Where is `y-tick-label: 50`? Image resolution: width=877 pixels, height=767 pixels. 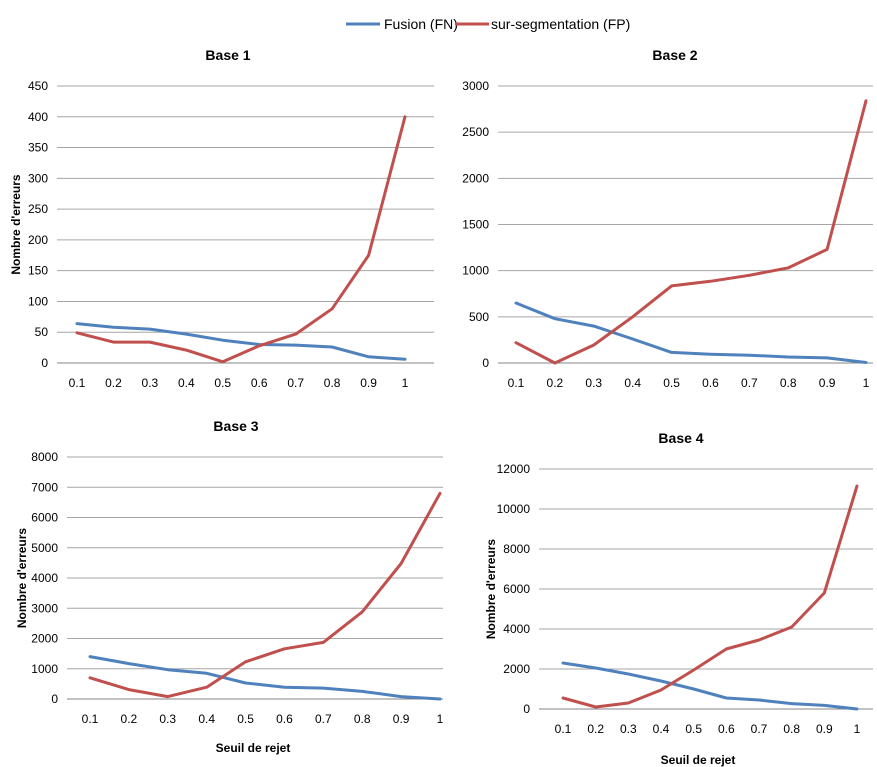
y-tick-label: 50 is located at coordinates (42, 332).